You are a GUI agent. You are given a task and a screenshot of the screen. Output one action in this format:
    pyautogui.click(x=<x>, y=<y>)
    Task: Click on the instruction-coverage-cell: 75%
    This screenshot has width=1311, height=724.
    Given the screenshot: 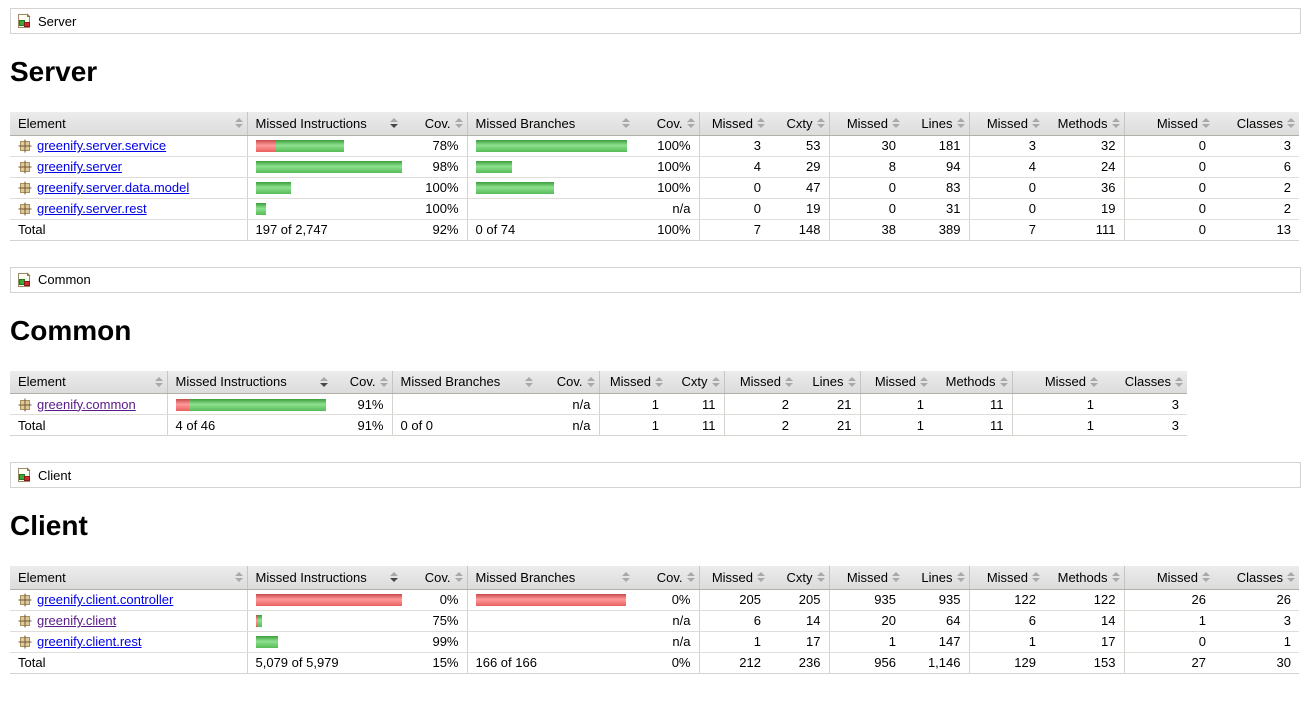 What is the action you would take?
    pyautogui.click(x=434, y=621)
    